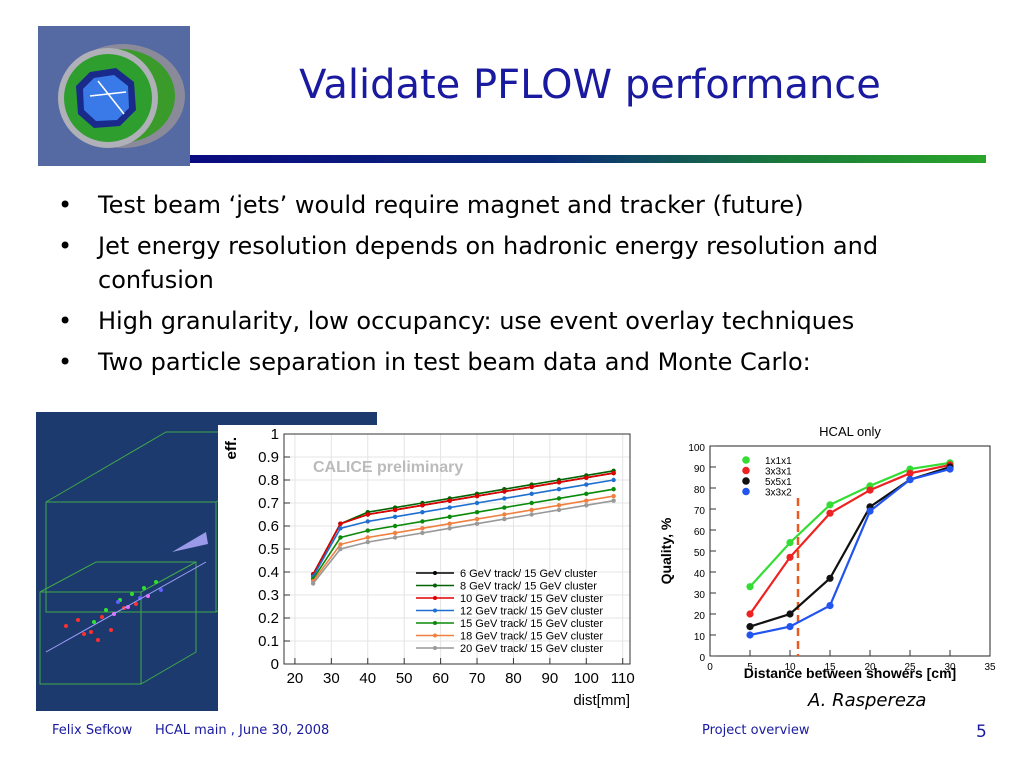 This screenshot has width=1024, height=768. Describe the element at coordinates (778, 472) in the screenshot. I see `legend-label: 3x3x1` at that location.